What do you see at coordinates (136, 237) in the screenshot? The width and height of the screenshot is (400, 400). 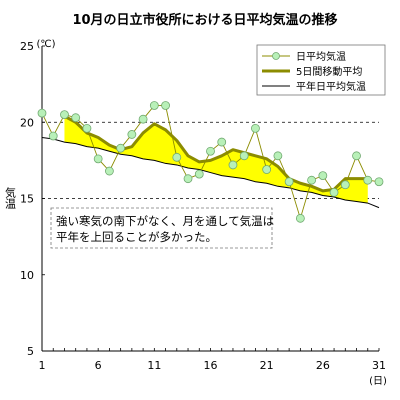 I see `annotation-line-2: 平年を上回ることが多かった。` at bounding box center [136, 237].